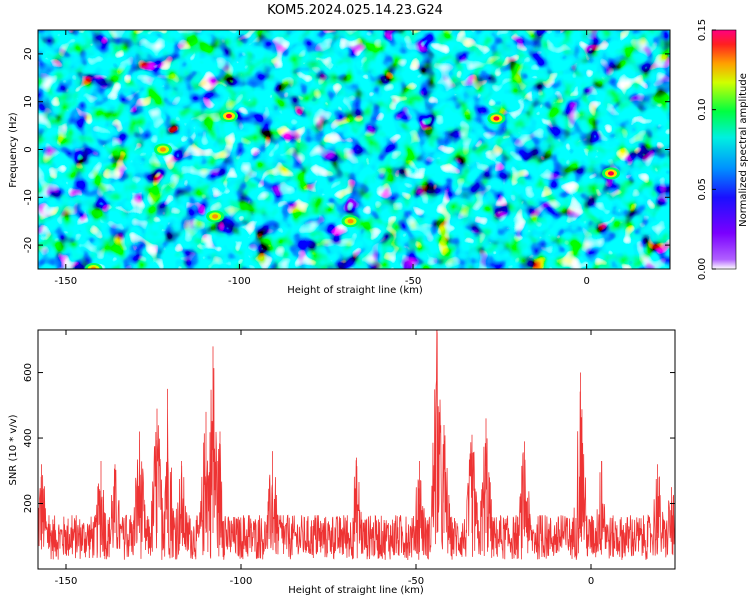 This screenshot has width=750, height=600. I want to click on spectrogram-ytick-label: -10, so click(28, 197).